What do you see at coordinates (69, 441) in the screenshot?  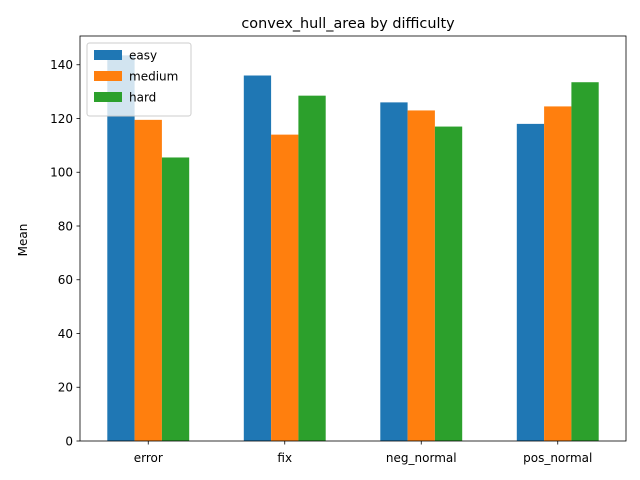 I see `y-tick-label: 0` at bounding box center [69, 441].